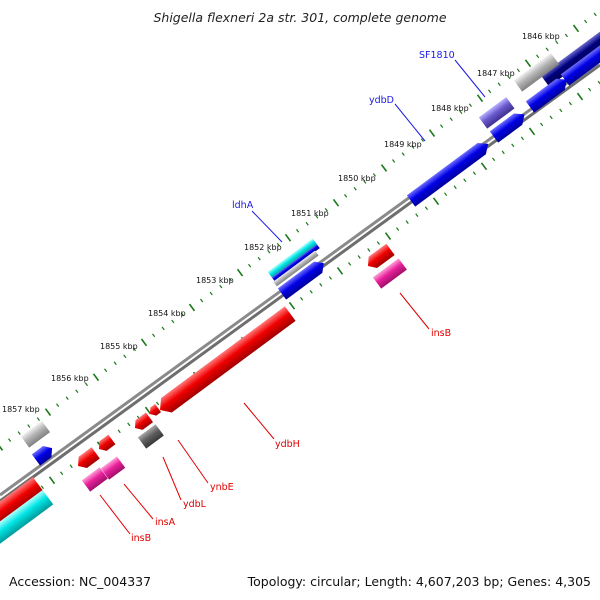  I want to click on gene-blue-ydbd, so click(449, 172).